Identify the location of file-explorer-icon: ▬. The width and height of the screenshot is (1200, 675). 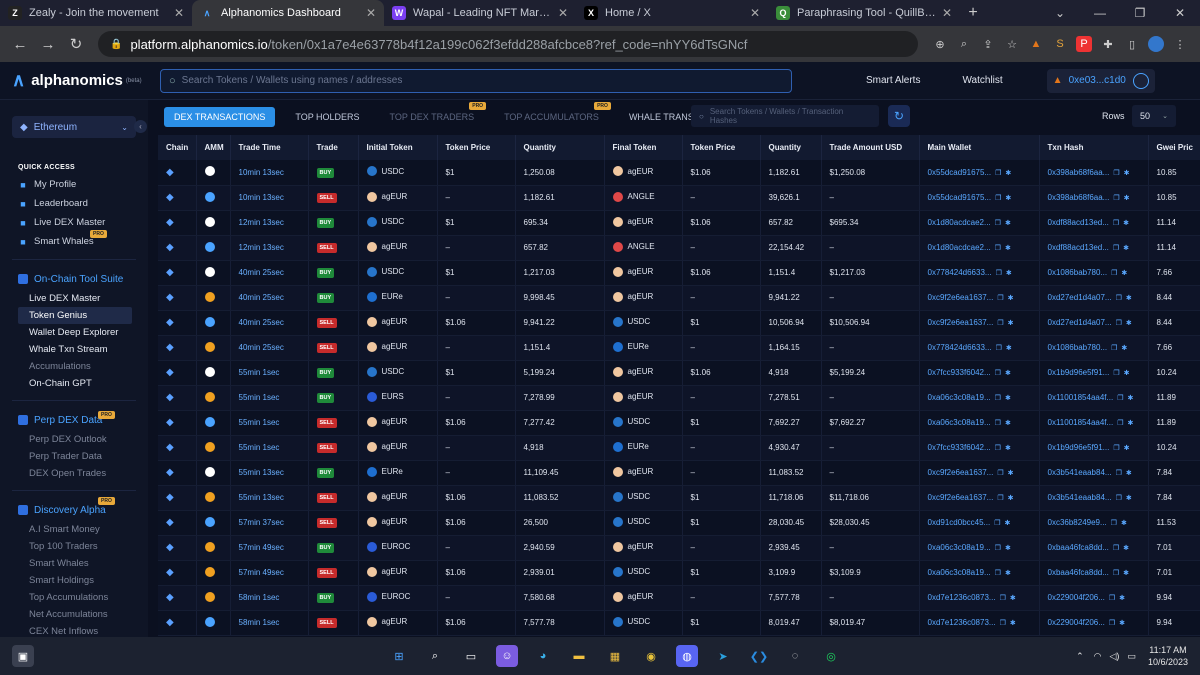
(579, 656).